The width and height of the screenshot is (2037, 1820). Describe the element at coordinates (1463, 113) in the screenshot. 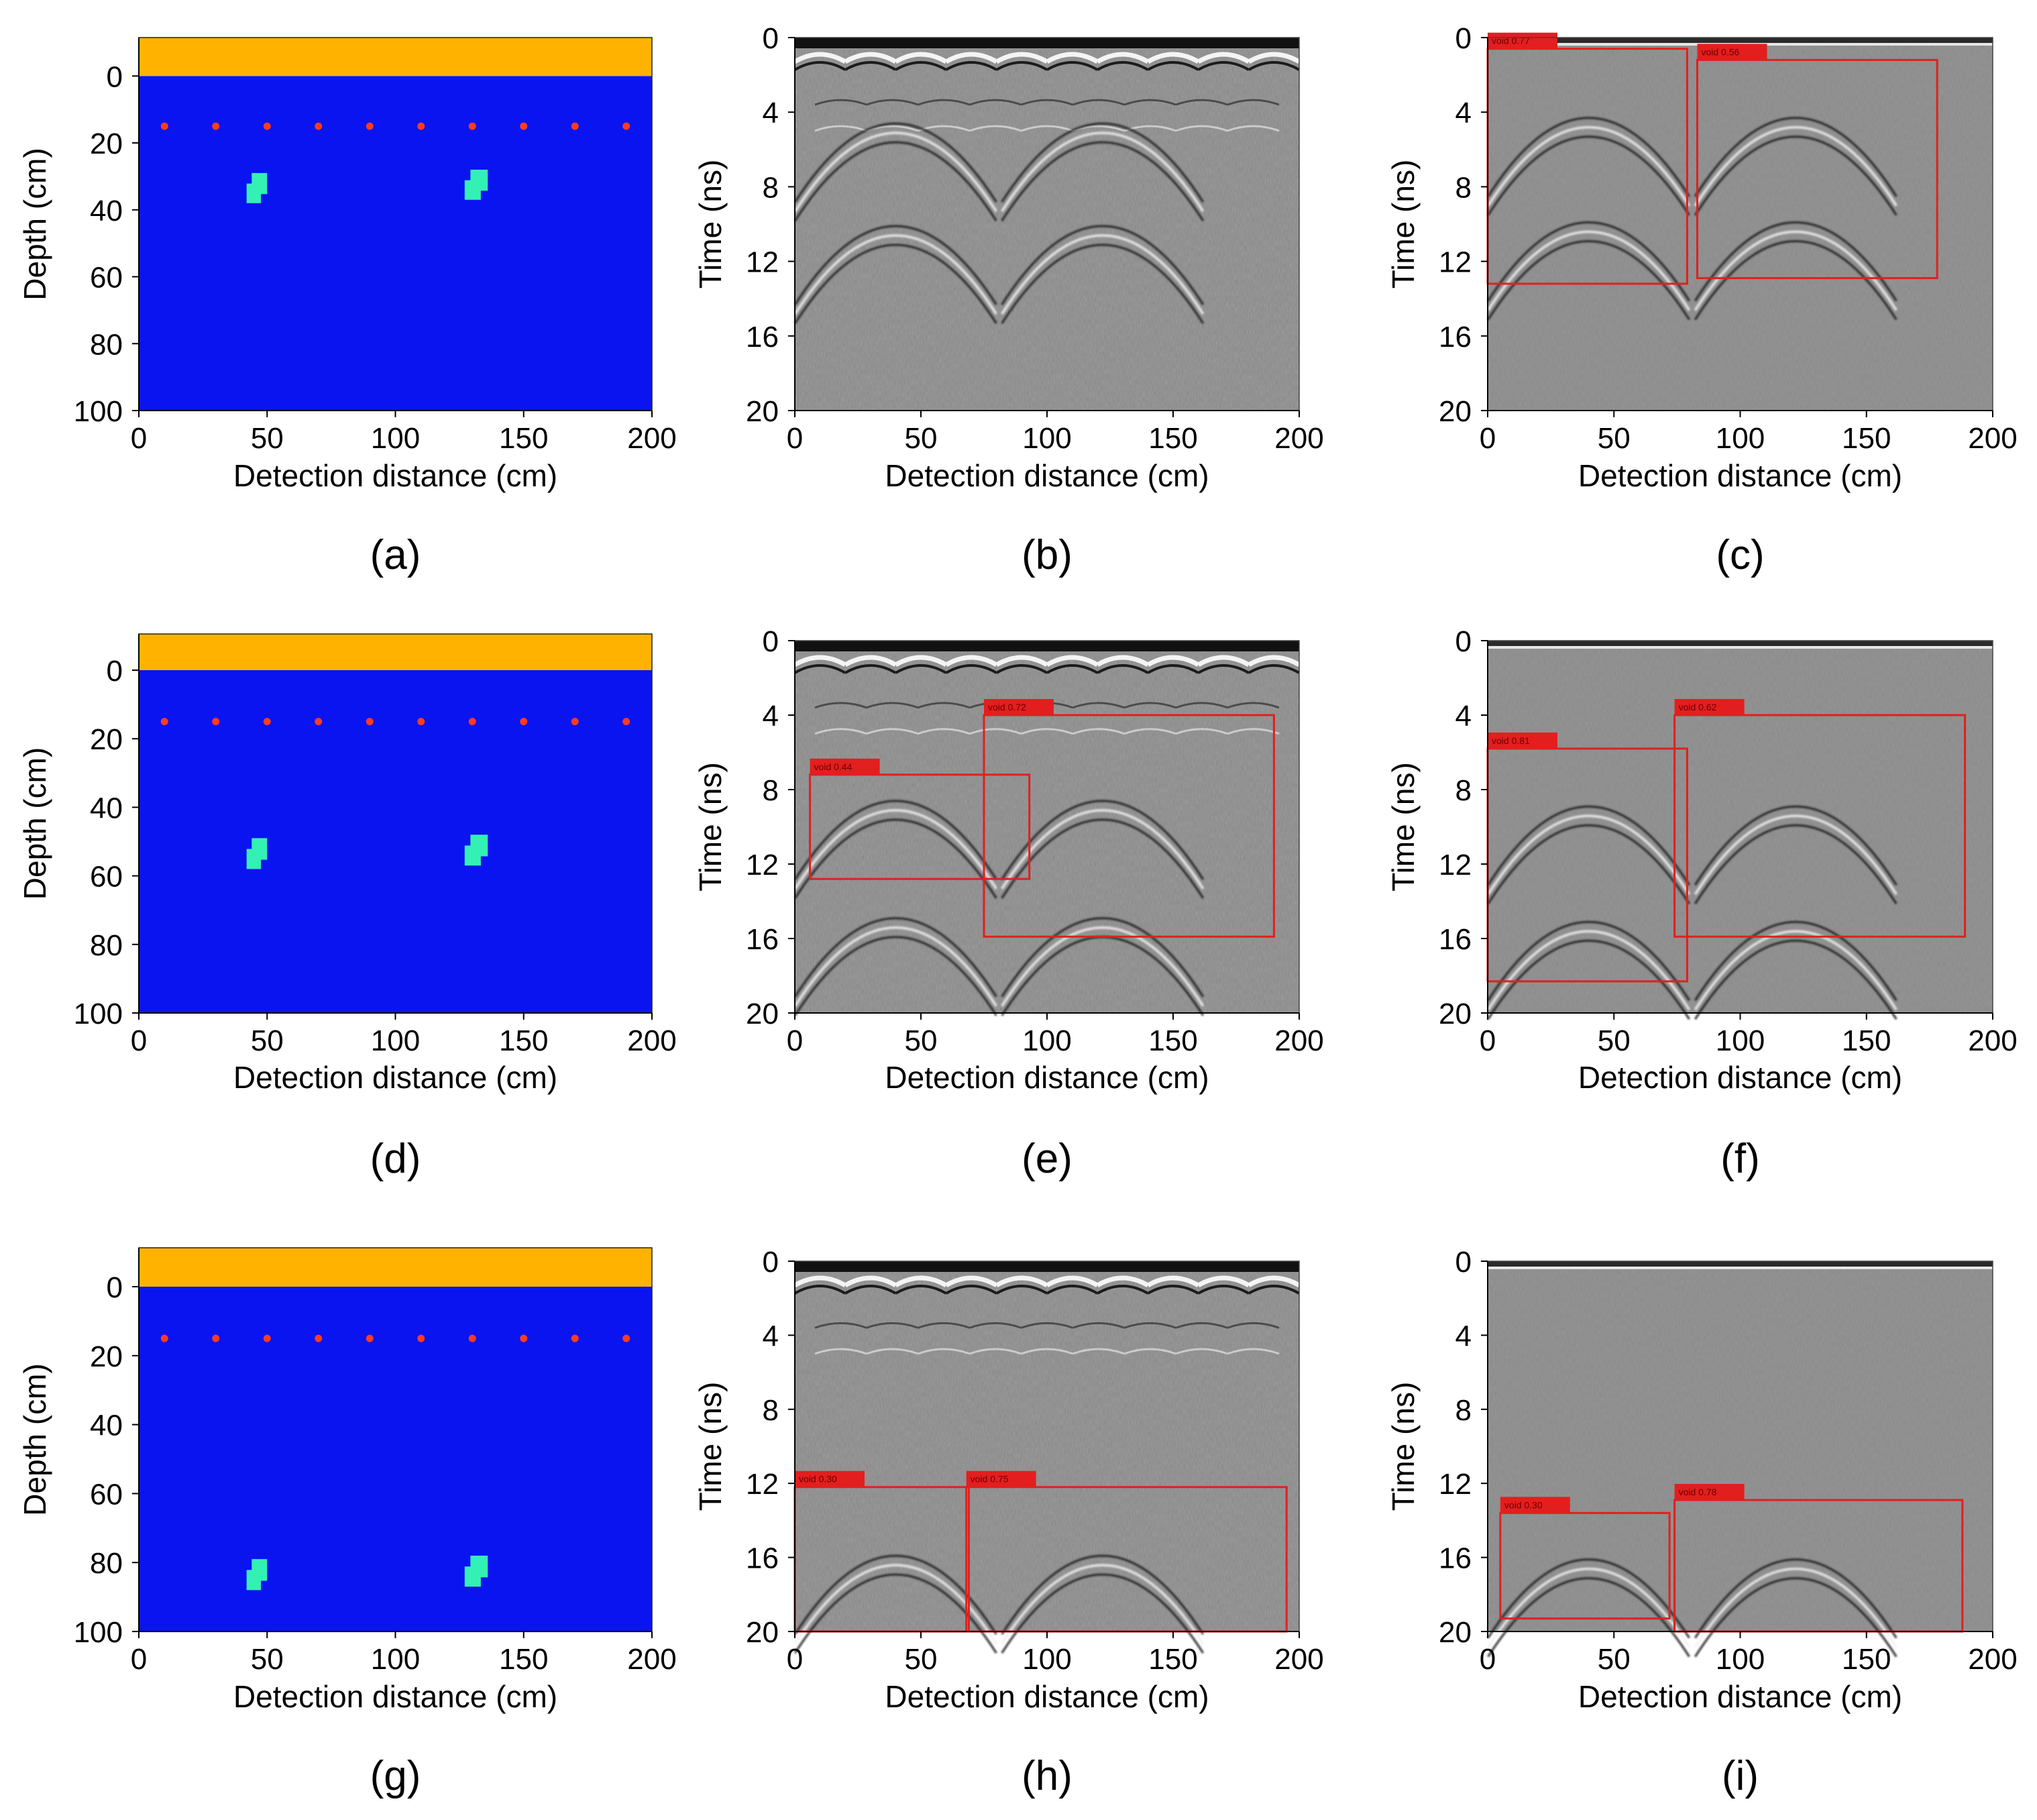

I see `y-tick-label: 4` at that location.